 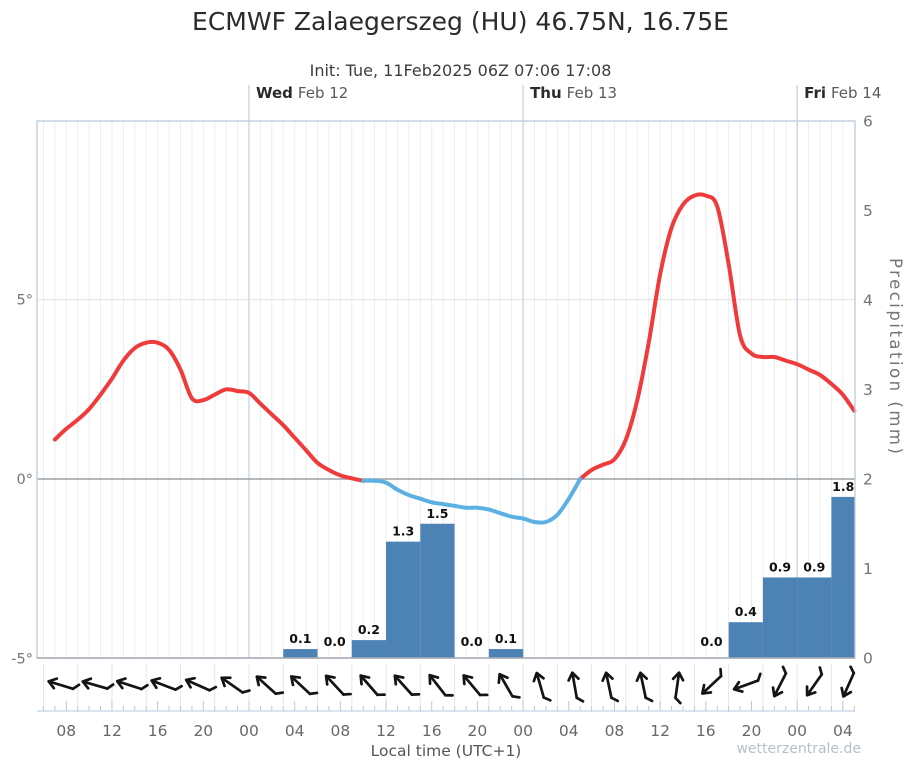 What do you see at coordinates (460, 21) in the screenshot?
I see `page-title: ECMWF Zalaegerszeg (HU) 46.75N, 16.75E` at bounding box center [460, 21].